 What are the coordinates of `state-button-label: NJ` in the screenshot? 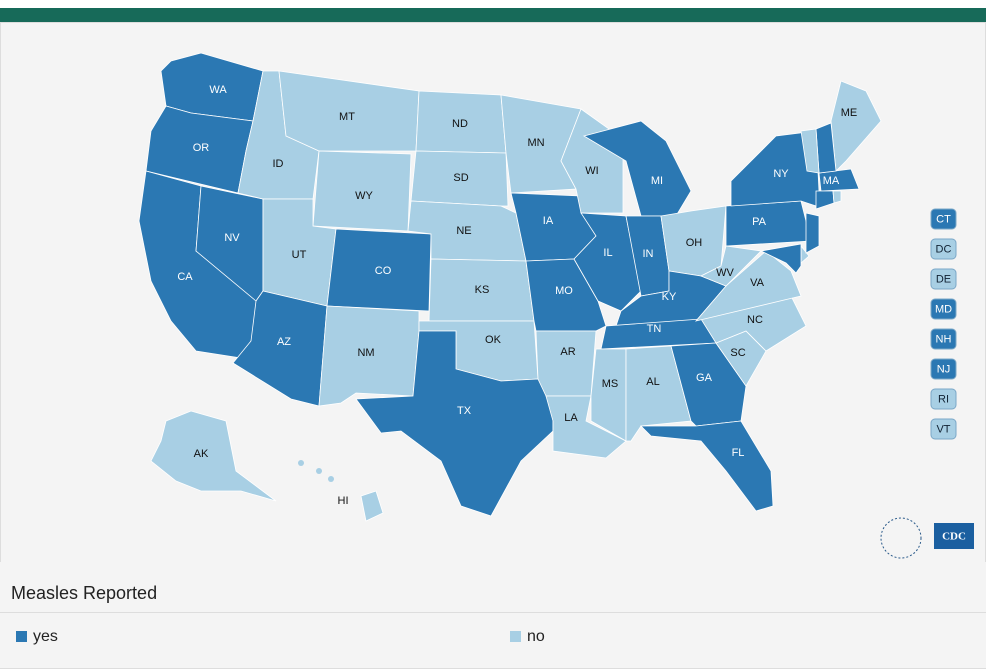 It's located at (943, 369).